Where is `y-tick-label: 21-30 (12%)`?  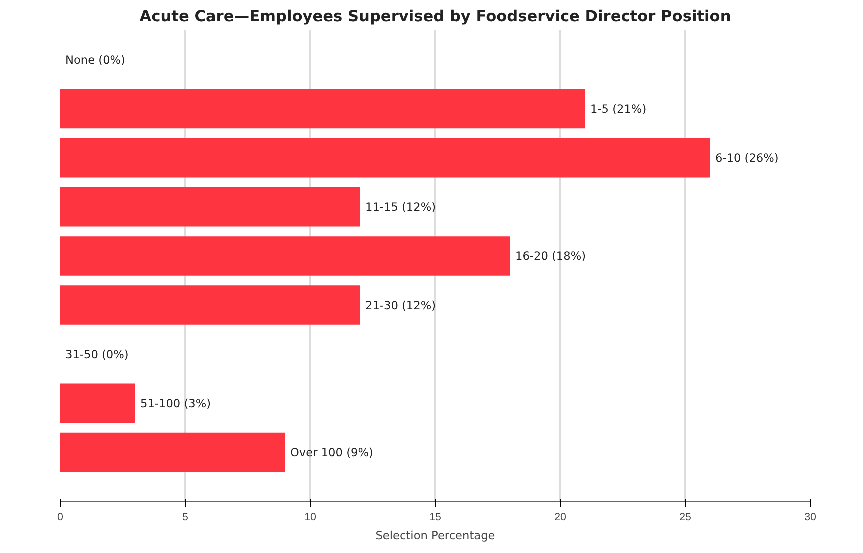
y-tick-label: 21-30 (12%) is located at coordinates (401, 305).